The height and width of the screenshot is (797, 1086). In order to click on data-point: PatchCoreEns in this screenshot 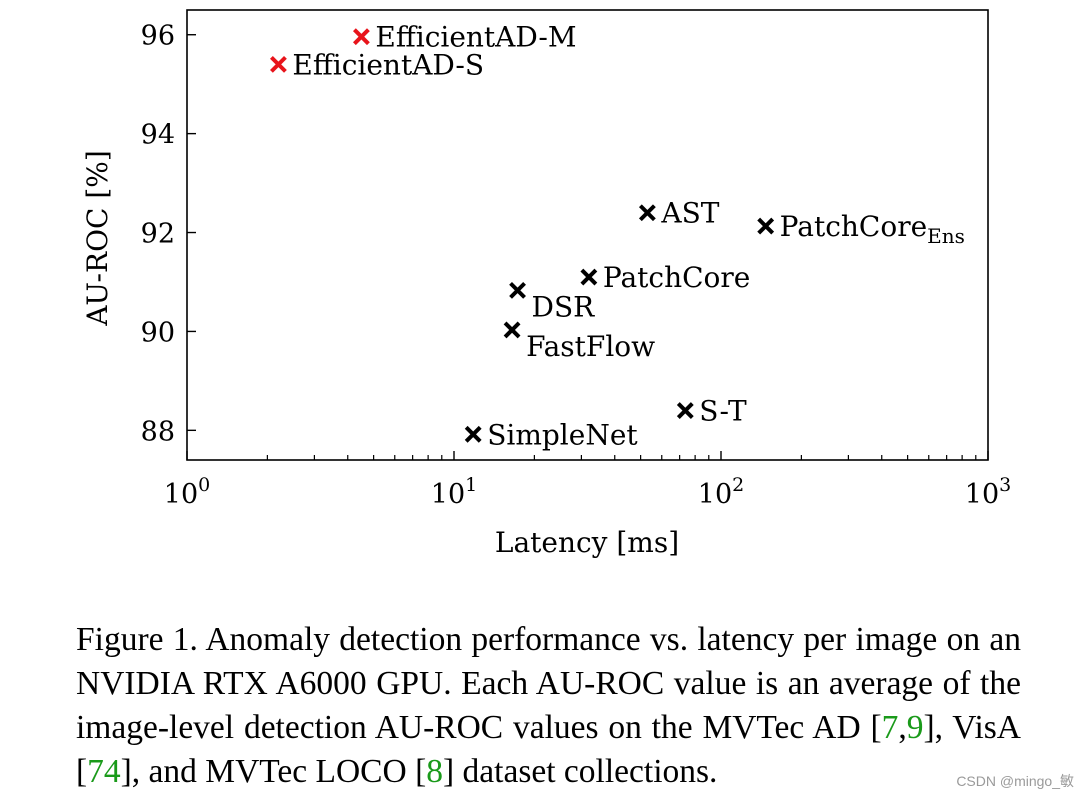, I will do `click(861, 229)`.